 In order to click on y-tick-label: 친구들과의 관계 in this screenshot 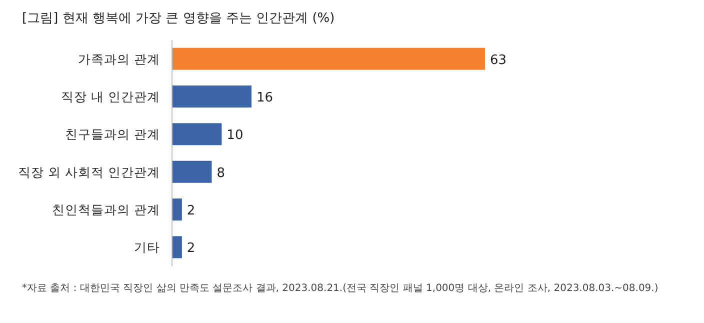, I will do `click(112, 134)`.